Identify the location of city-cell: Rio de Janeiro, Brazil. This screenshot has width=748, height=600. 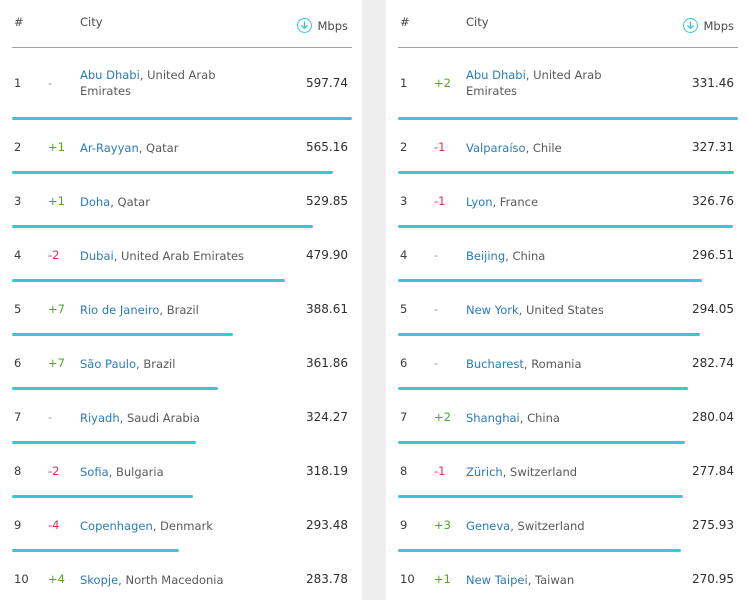
(167, 310).